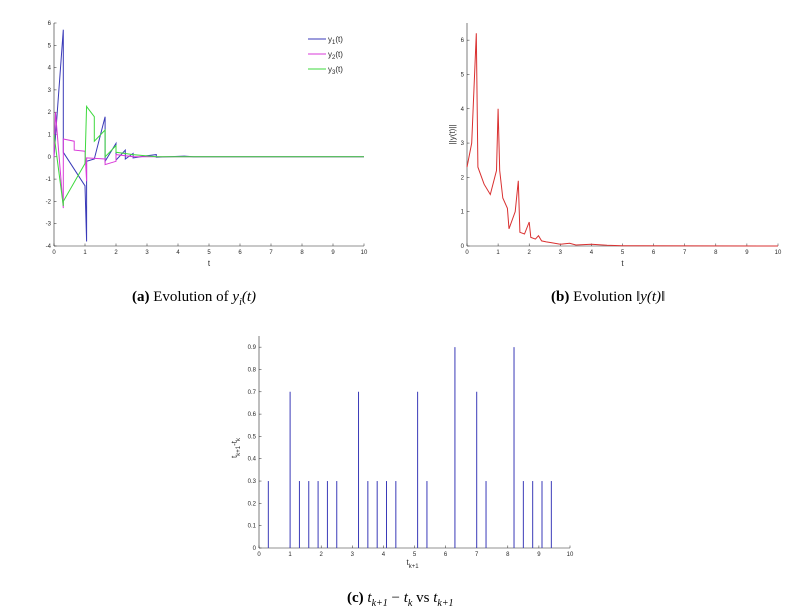 This screenshot has height=613, width=799. What do you see at coordinates (410, 603) in the screenshot?
I see `caption-c-sub2: k` at bounding box center [410, 603].